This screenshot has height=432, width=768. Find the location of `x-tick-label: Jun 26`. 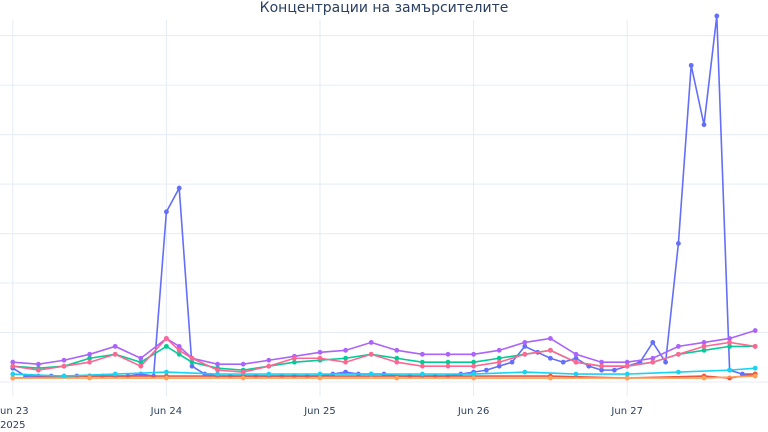

x-tick-label: Jun 26 is located at coordinates (473, 411).